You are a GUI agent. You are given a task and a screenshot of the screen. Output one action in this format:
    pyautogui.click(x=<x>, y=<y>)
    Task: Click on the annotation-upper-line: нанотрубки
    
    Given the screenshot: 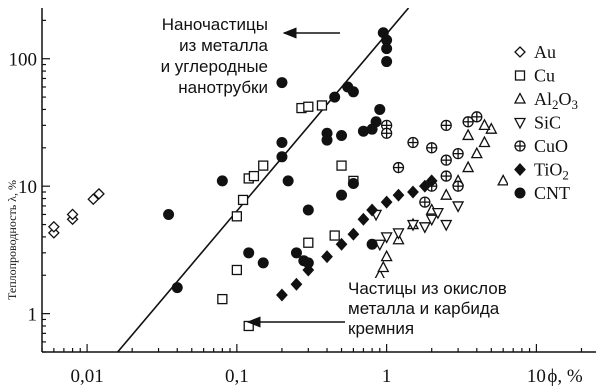 What is the action you would take?
    pyautogui.click(x=223, y=87)
    